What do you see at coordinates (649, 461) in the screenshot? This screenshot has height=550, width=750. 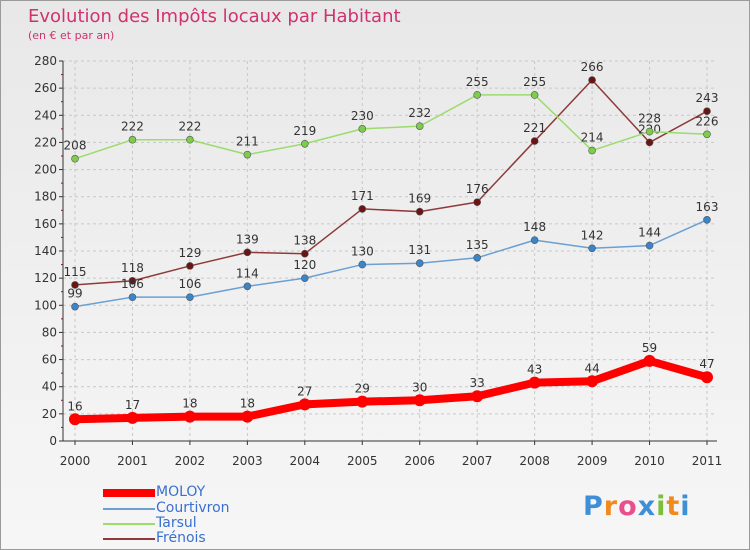 I see `x-tick-label: 2010` at bounding box center [649, 461].